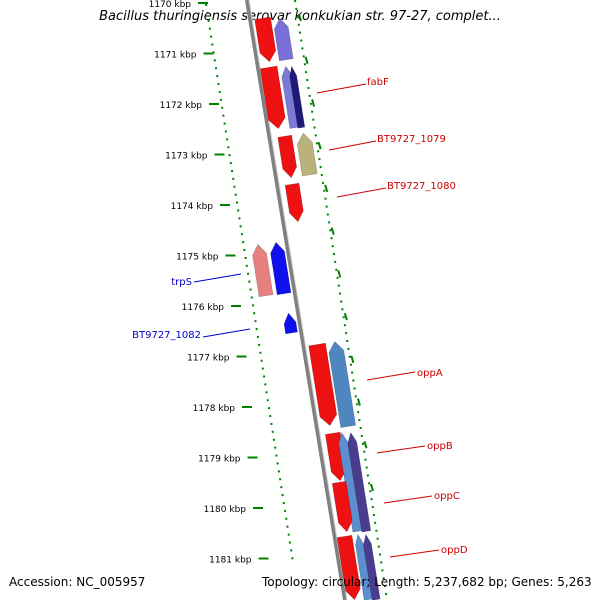 The image size is (600, 600). I want to click on axis-tick-label: 1177 kbp, so click(208, 359).